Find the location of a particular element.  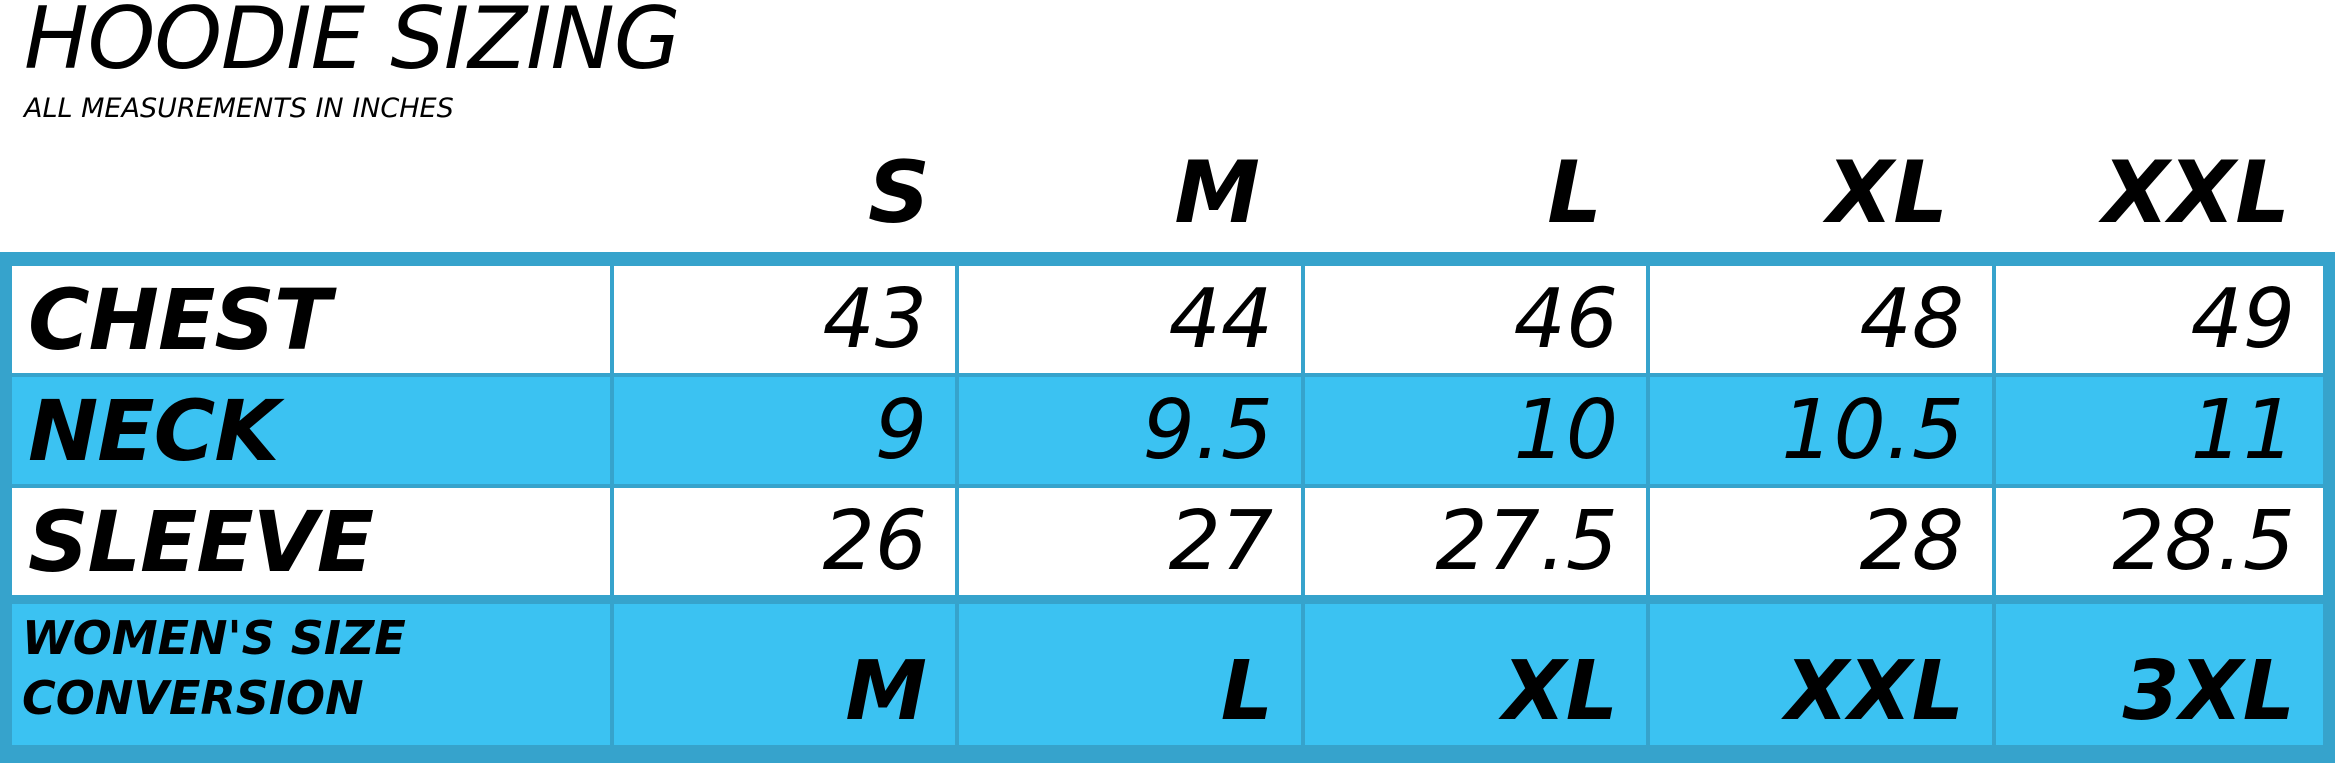

value-cell: 27.5 is located at coordinates (1475, 541).